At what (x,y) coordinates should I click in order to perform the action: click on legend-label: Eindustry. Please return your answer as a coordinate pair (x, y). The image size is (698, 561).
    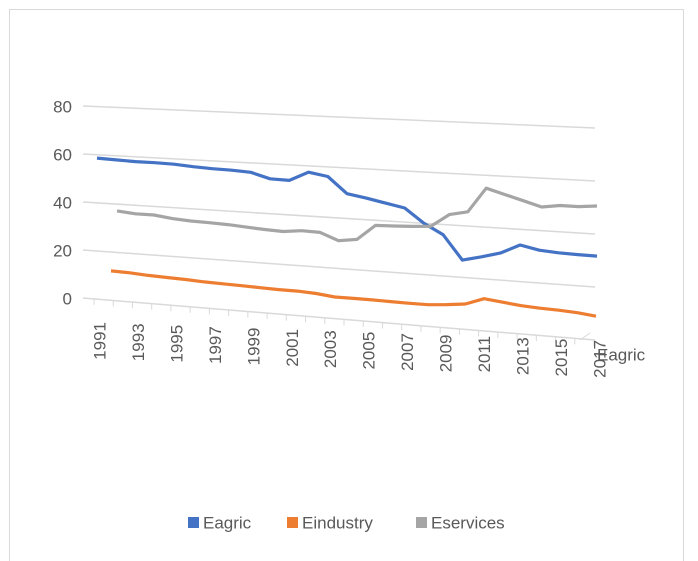
    Looking at the image, I should click on (337, 522).